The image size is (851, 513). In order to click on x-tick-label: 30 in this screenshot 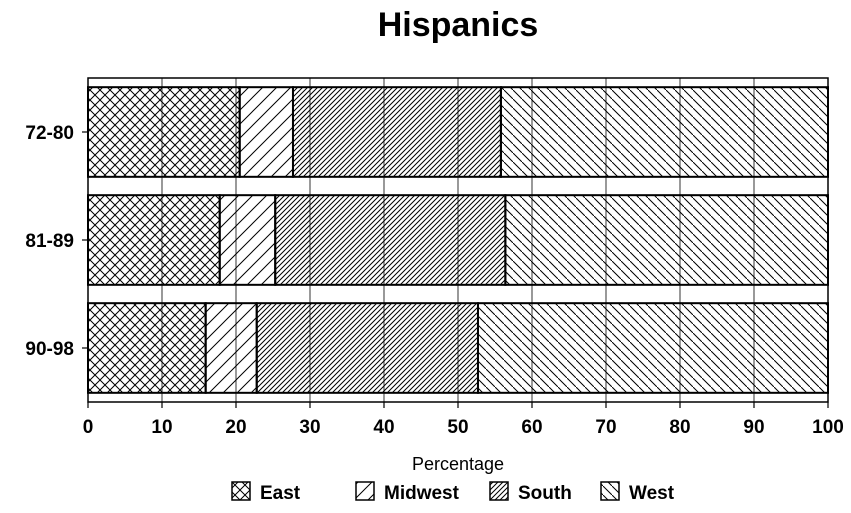, I will do `click(309, 427)`.